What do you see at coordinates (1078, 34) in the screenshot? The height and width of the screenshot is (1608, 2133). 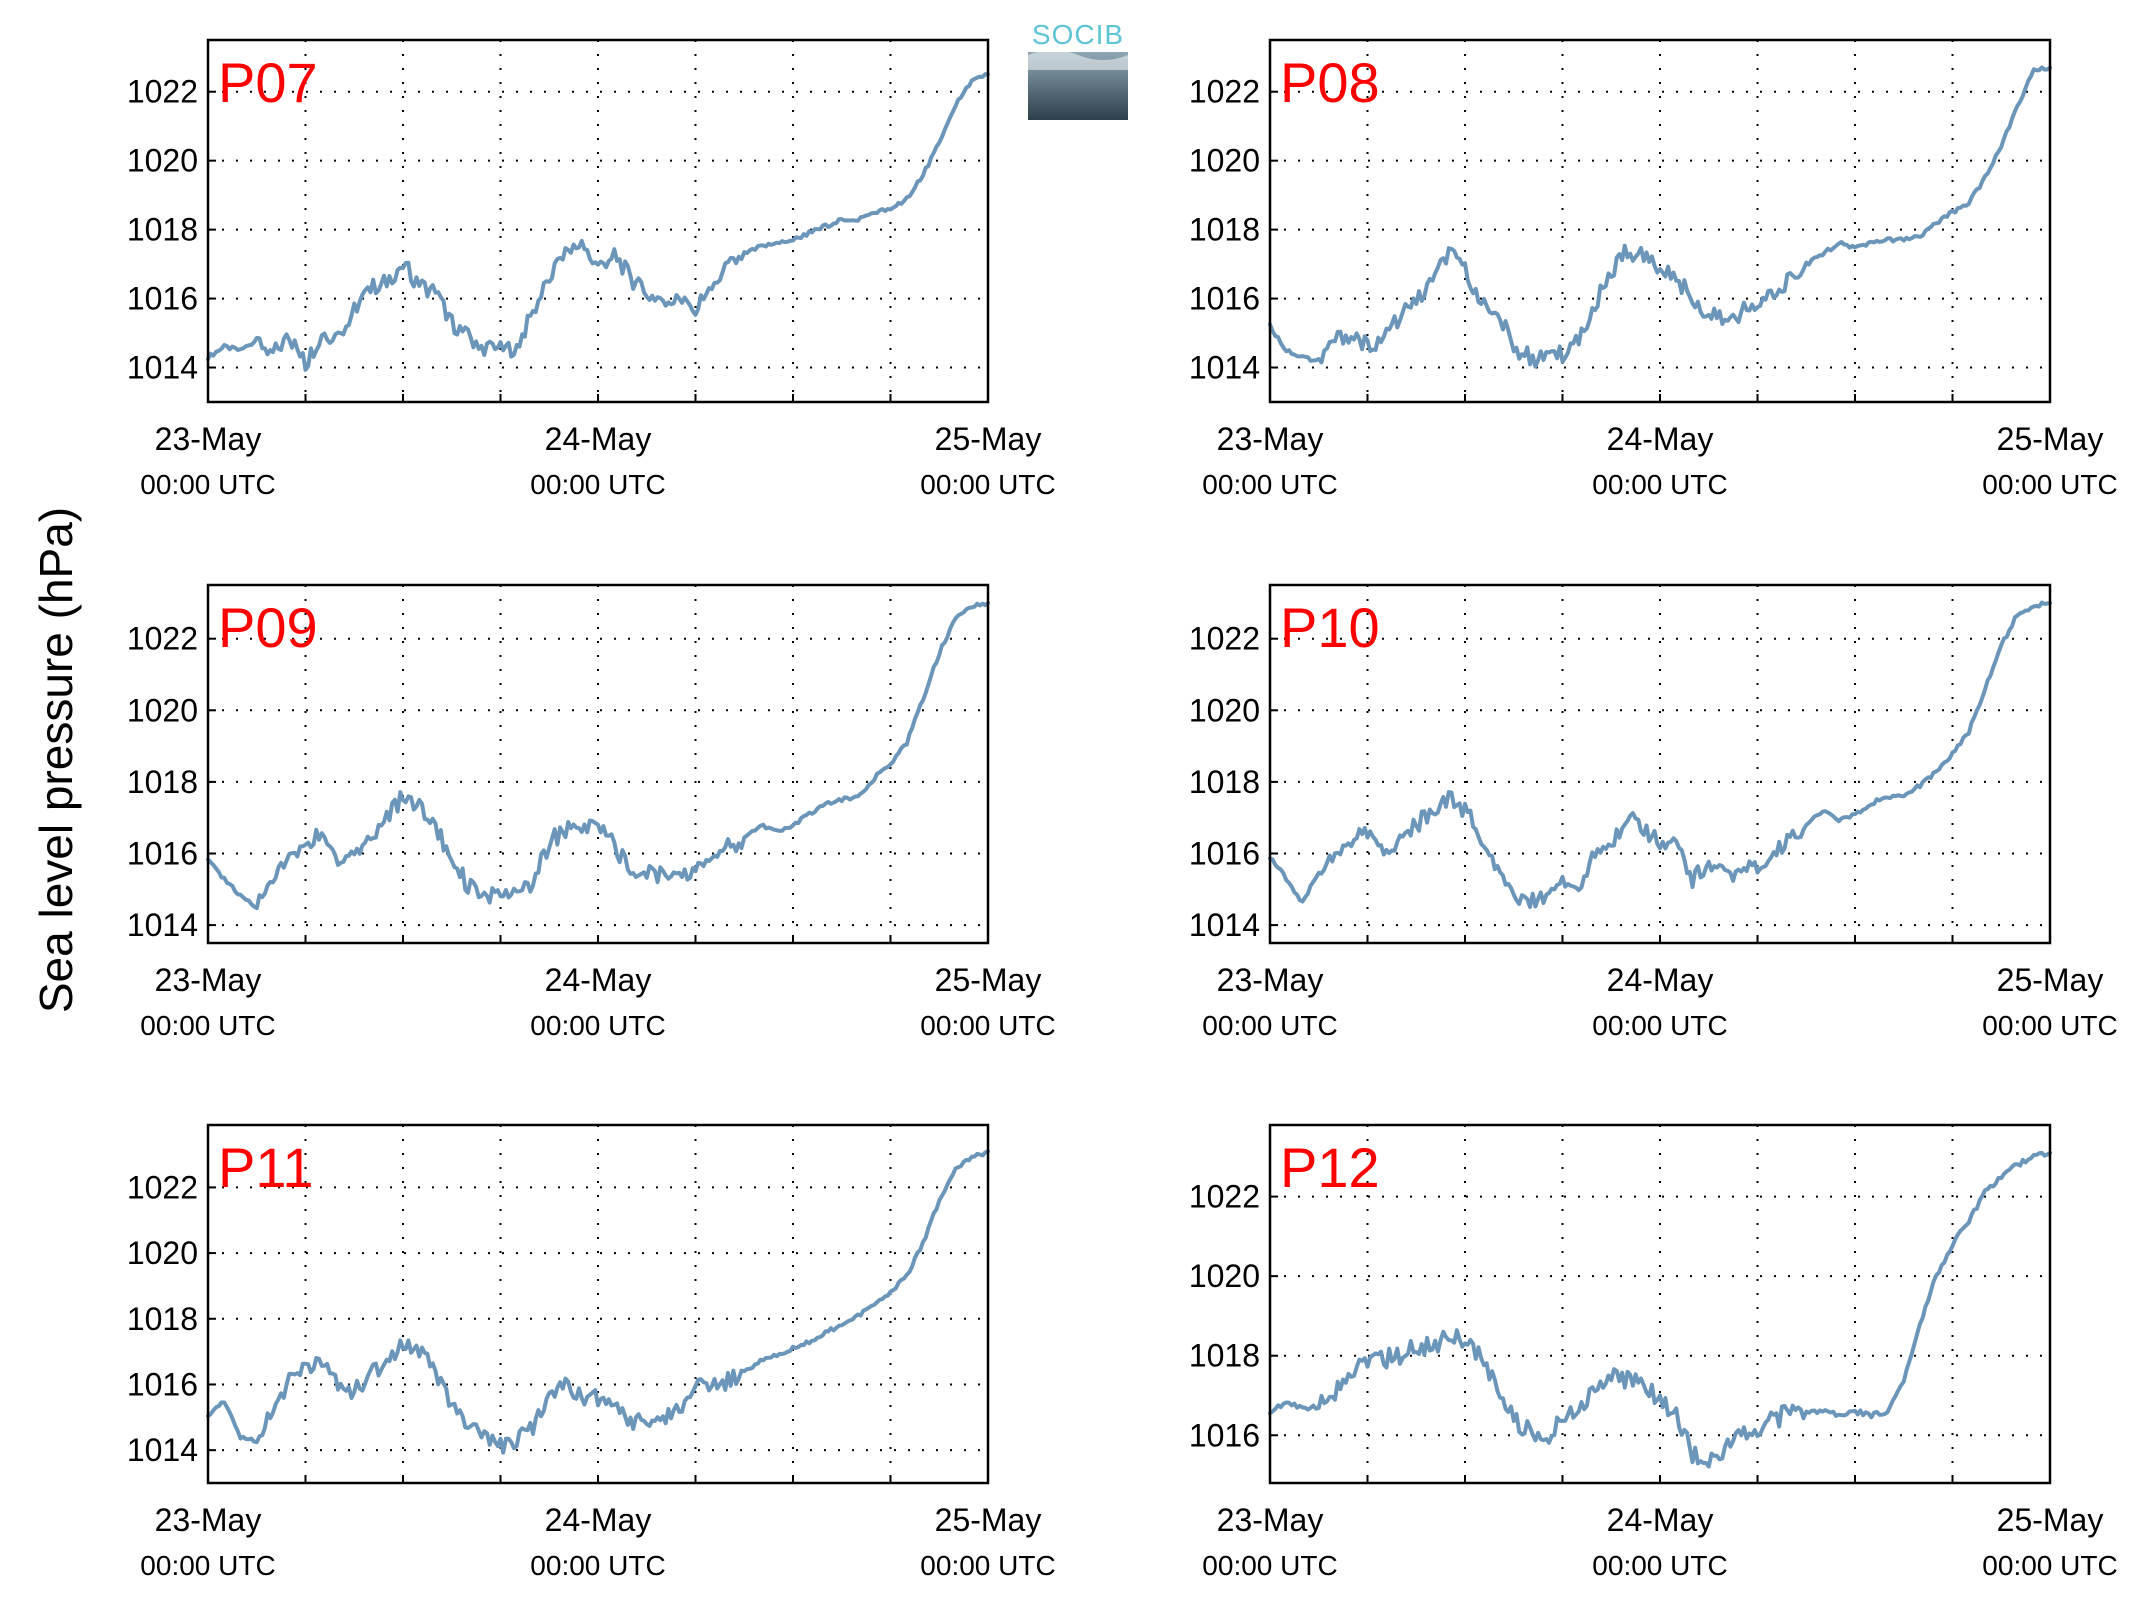 I see `logo-text: SOCIB` at bounding box center [1078, 34].